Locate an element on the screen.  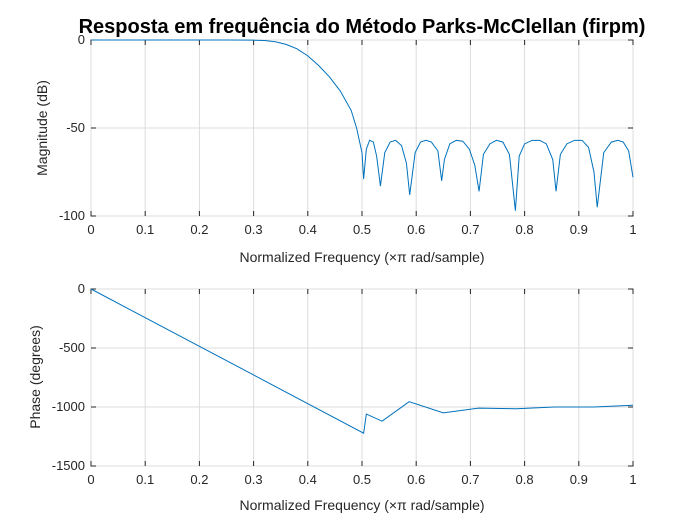
magnitude-ytick-label: -100 is located at coordinates (72, 215).